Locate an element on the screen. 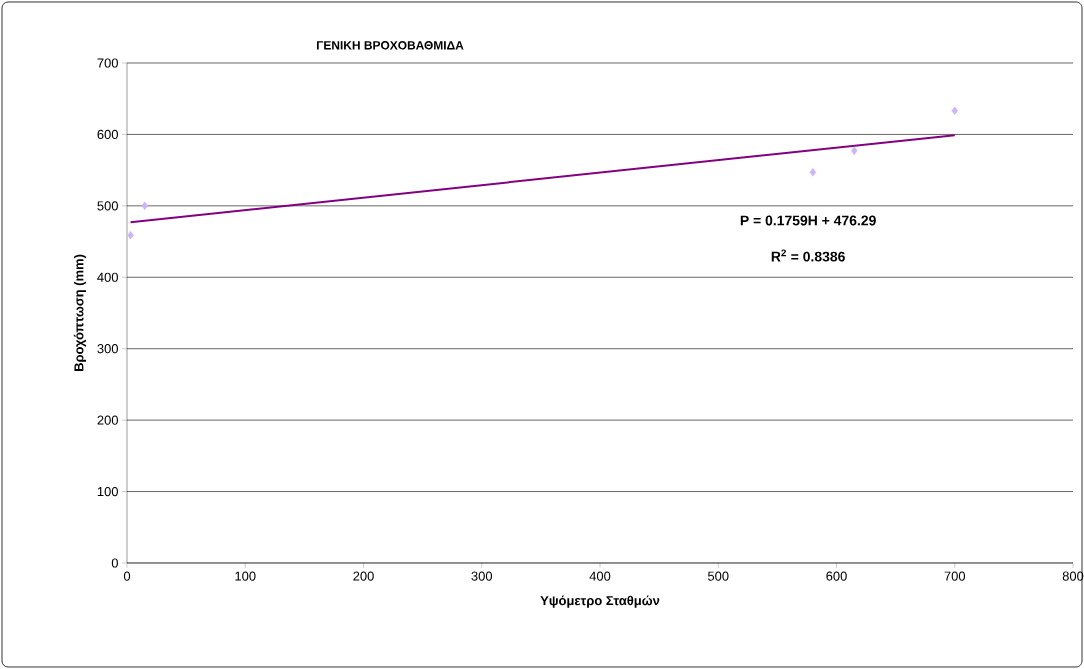 Image resolution: width=1084 pixels, height=669 pixels. annotation: R$^{2}$ = 0.8386 is located at coordinates (808, 255).